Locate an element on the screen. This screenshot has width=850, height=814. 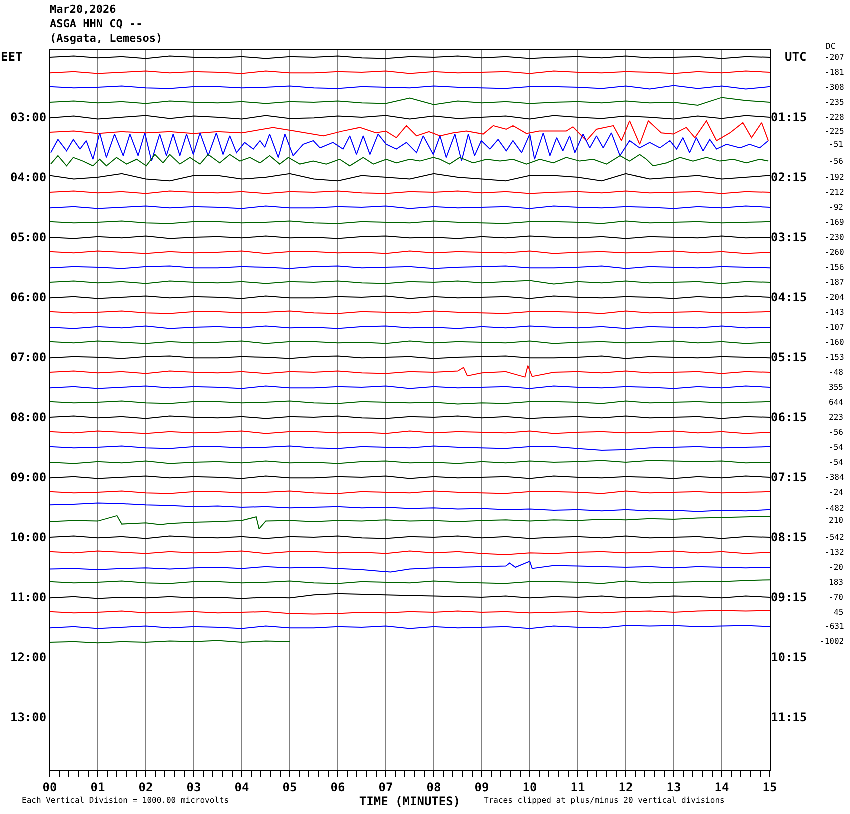
x-tick-label: 02 is located at coordinates (146, 787).